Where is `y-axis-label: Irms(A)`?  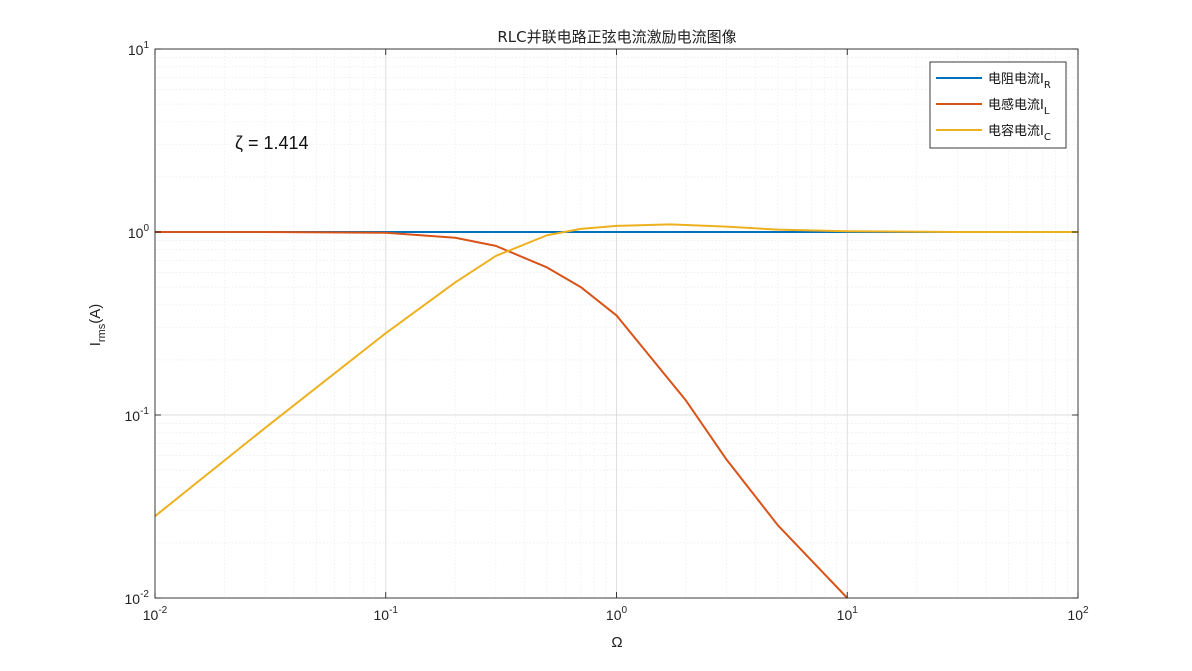 y-axis-label: Irms(A) is located at coordinates (97, 325).